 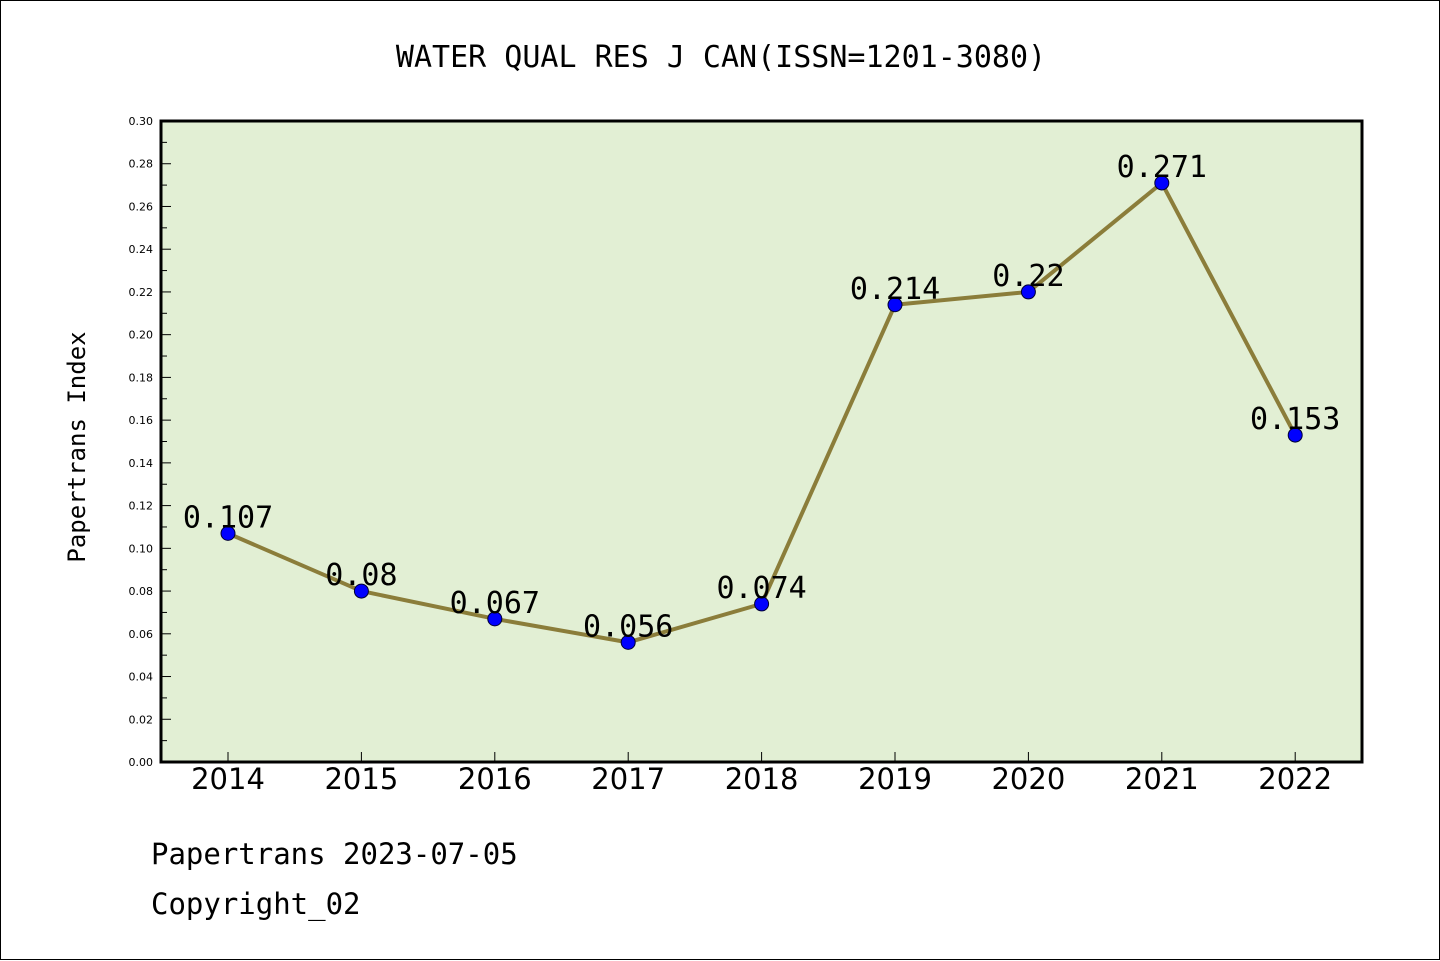 I want to click on y-tick-label: 0.06, so click(x=141, y=634).